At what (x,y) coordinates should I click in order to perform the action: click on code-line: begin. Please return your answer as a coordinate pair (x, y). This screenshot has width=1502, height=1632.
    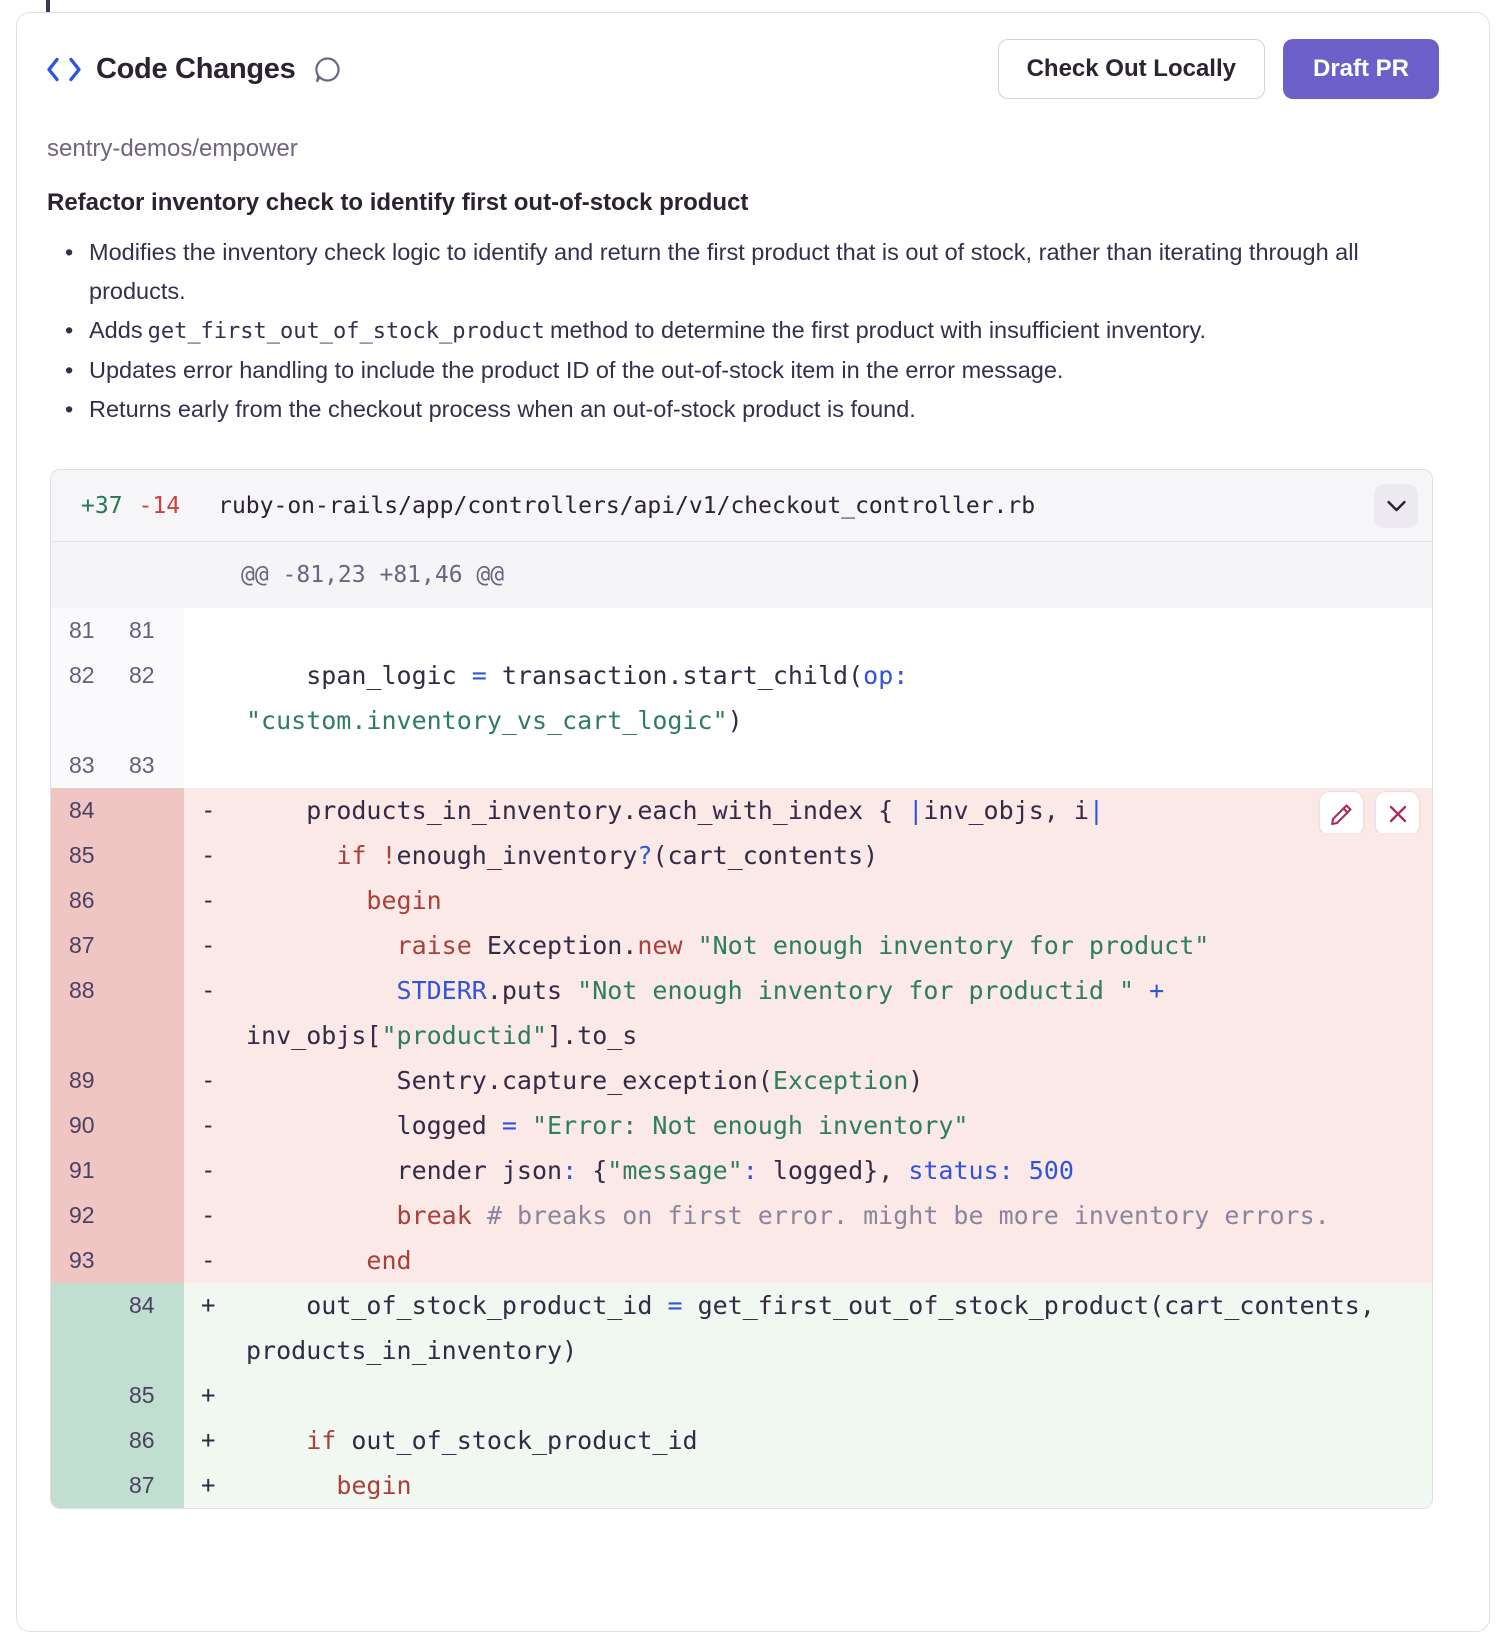
    Looking at the image, I should click on (374, 1485).